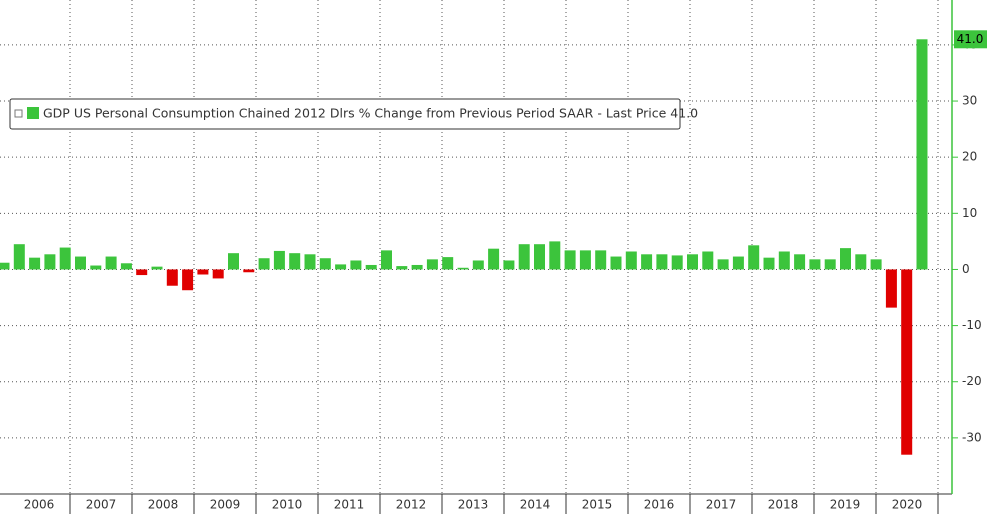 The image size is (987, 514). I want to click on x-tick-label: 2018, so click(783, 505).